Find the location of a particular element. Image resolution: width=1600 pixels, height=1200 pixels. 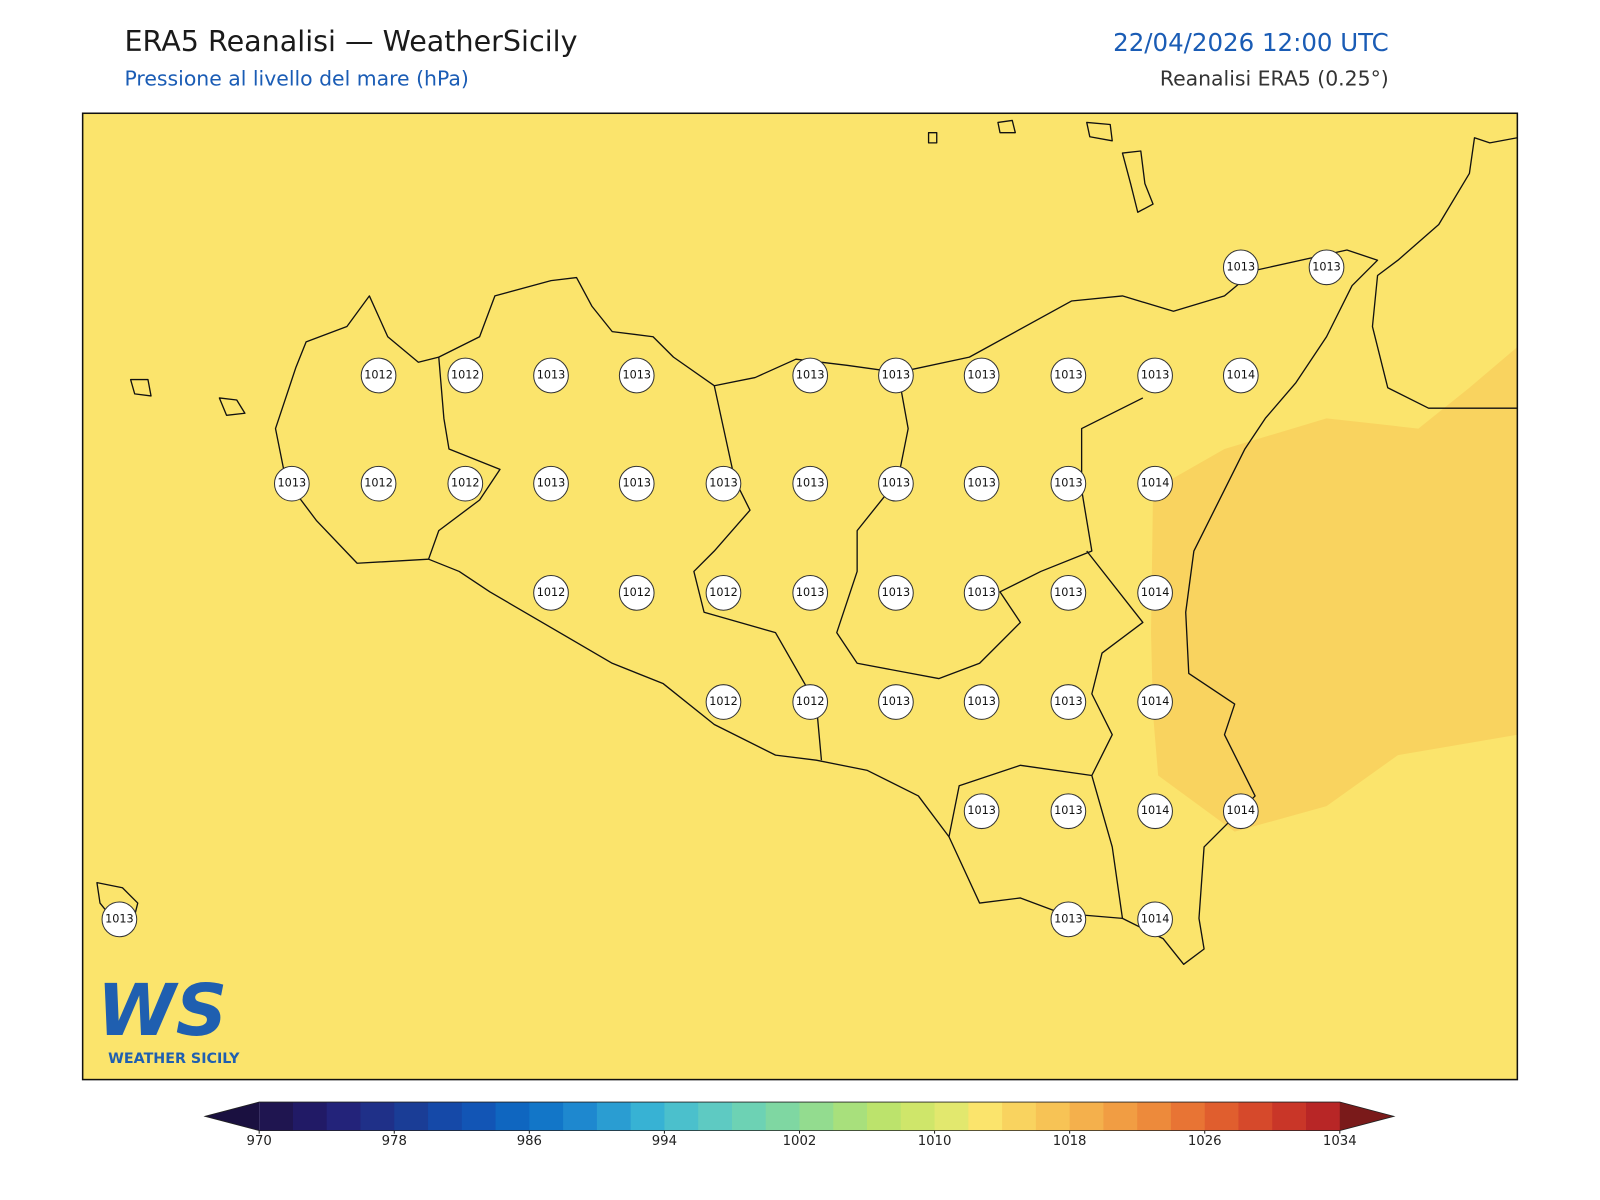

logo: WS WEATHER SICILY is located at coordinates (168, 1018).